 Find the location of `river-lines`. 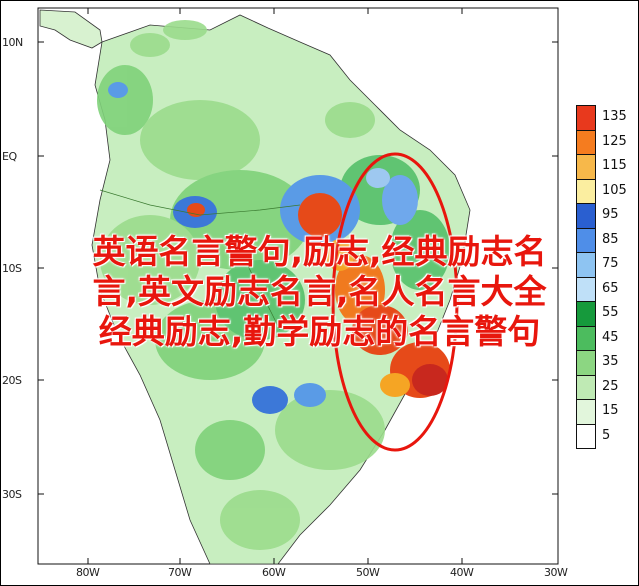

river-lines is located at coordinates (200, 260).